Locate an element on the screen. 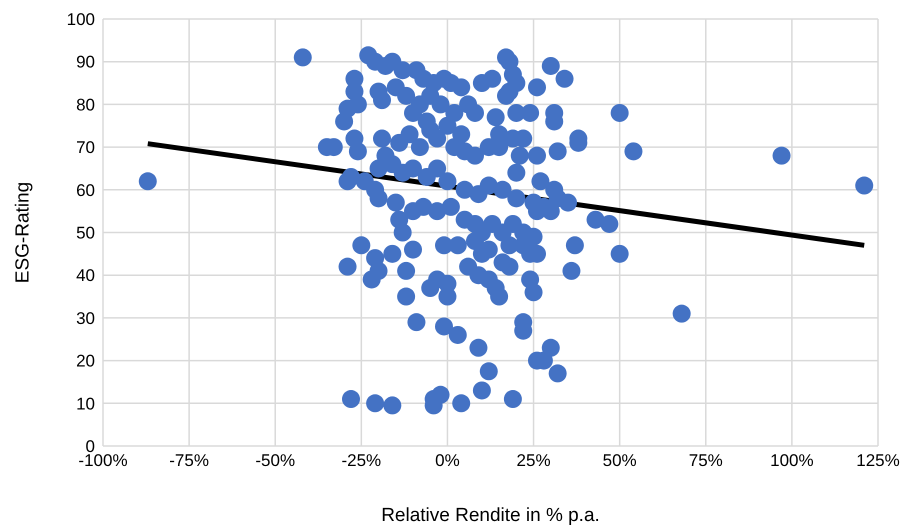  y-tick-label: 80 is located at coordinates (85, 104).